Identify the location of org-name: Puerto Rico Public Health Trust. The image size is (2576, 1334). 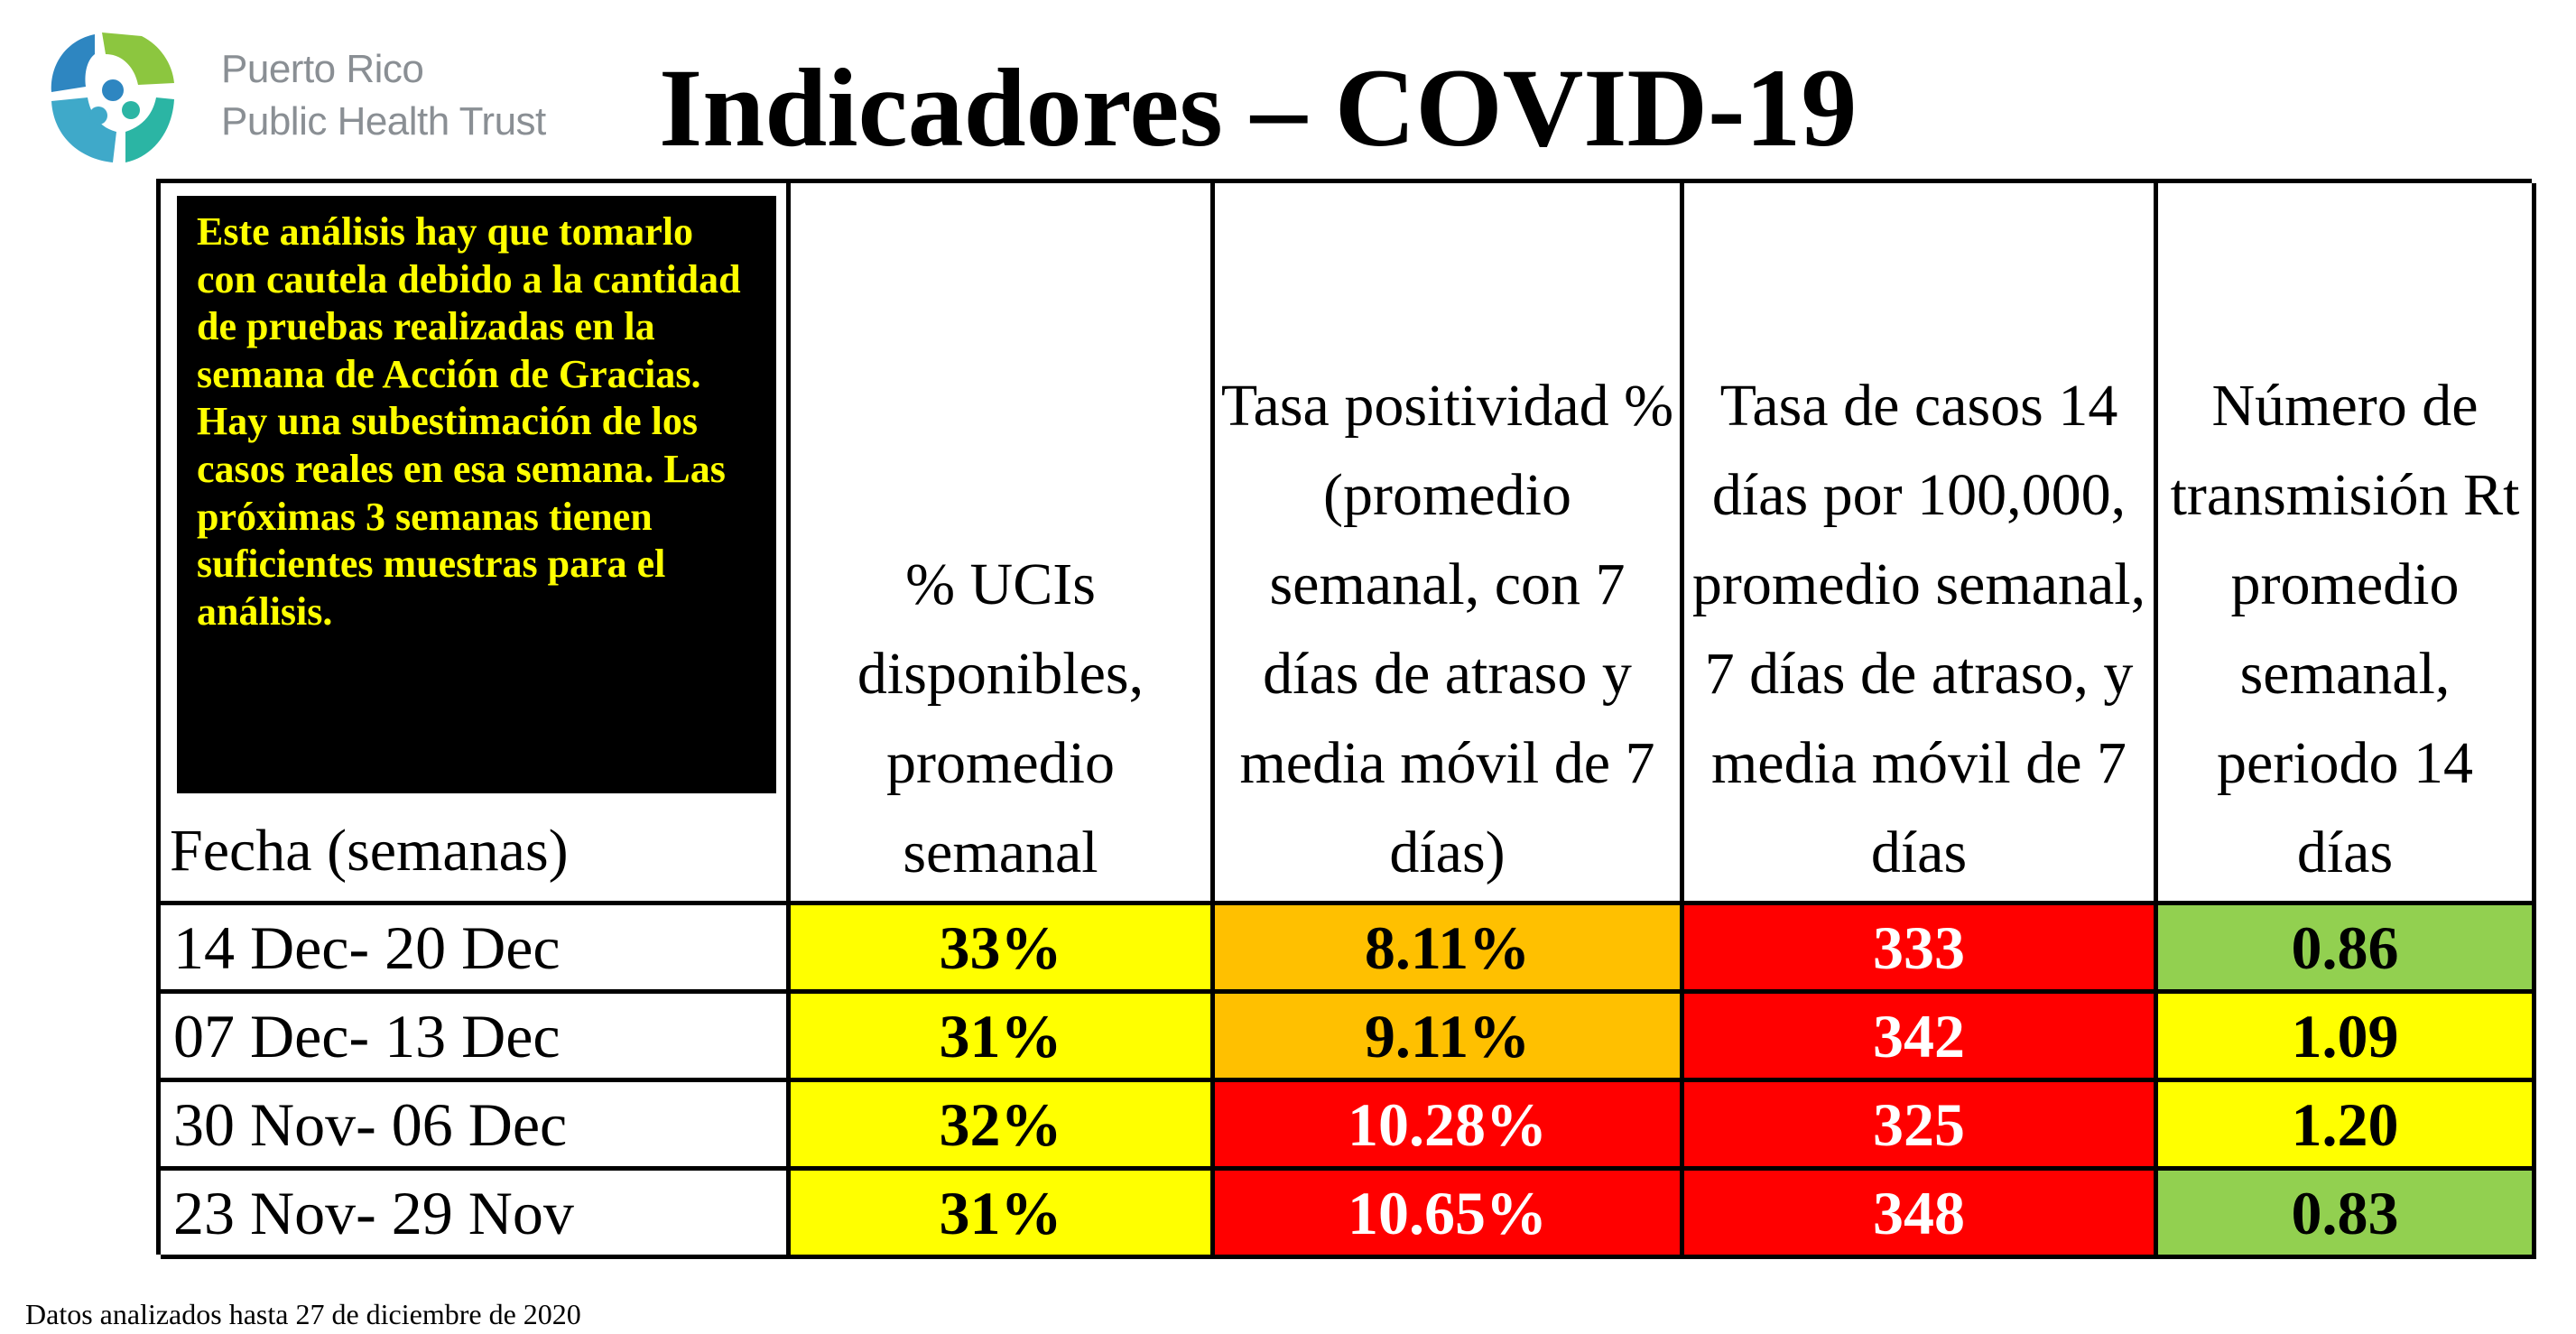
(411, 95).